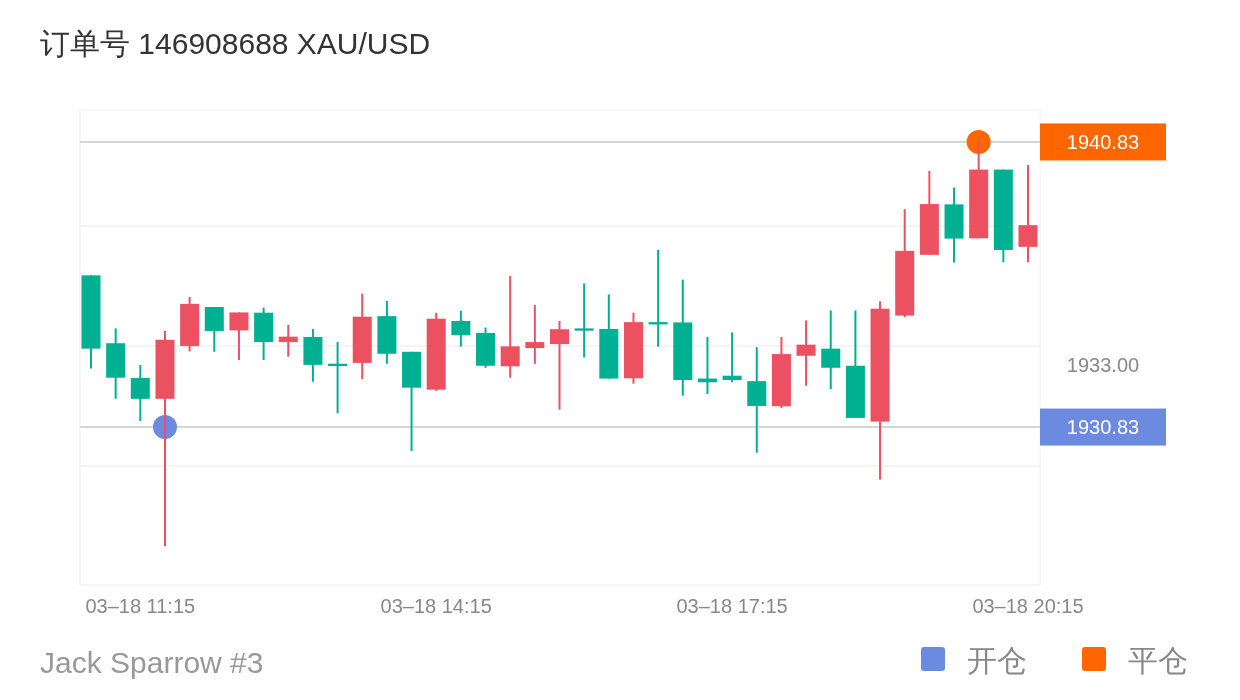 This screenshot has width=1240, height=700. Describe the element at coordinates (235, 43) in the screenshot. I see `title: 订单号 146908688 XAU/USD` at that location.